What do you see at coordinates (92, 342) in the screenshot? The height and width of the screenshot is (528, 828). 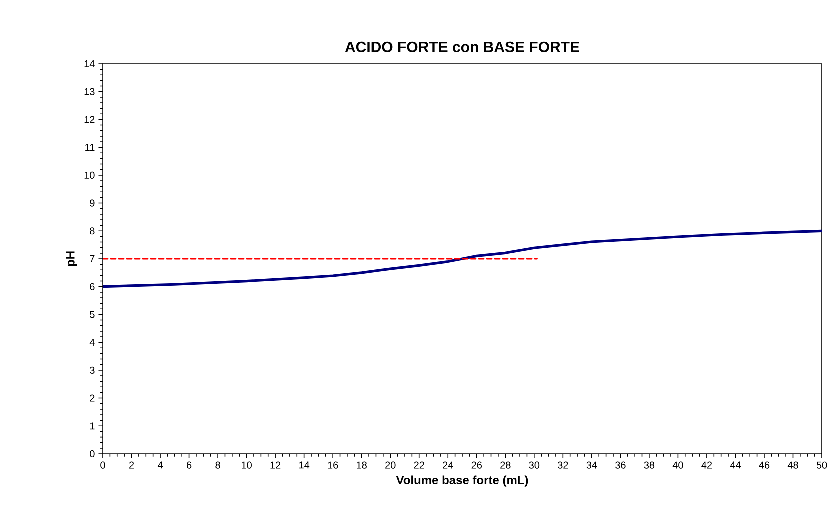 I see `y-tick-label: 4` at bounding box center [92, 342].